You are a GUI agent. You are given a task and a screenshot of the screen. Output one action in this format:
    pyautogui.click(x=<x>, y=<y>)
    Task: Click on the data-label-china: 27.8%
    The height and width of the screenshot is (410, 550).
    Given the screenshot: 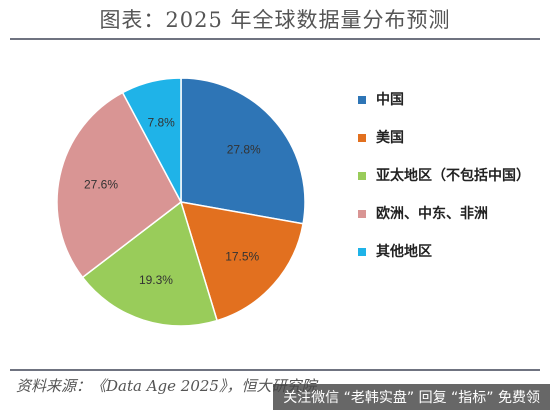 What is the action you would take?
    pyautogui.click(x=244, y=149)
    